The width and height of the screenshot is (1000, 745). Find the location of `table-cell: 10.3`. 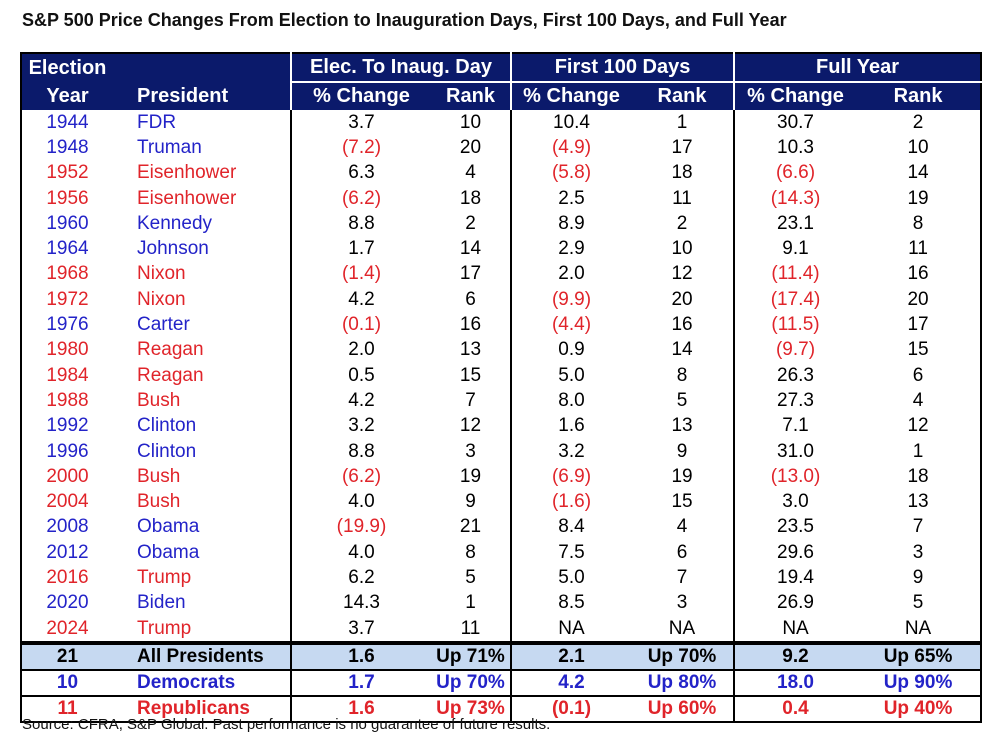

table-cell: 10.3 is located at coordinates (795, 148).